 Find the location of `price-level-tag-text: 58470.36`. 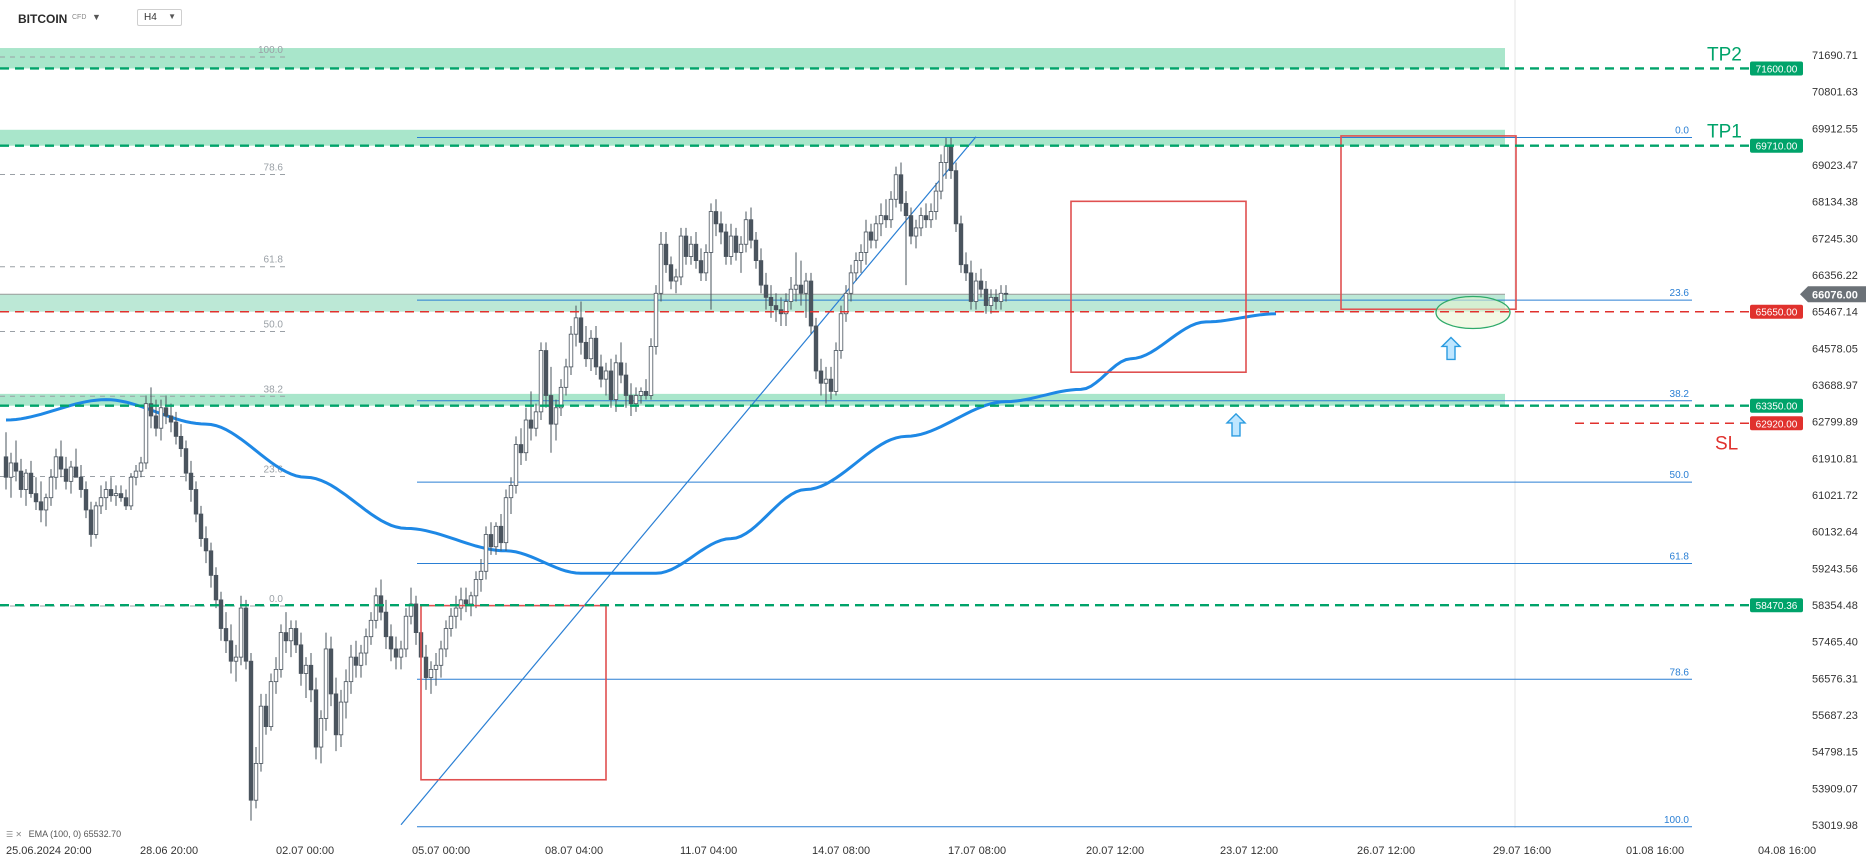

price-level-tag-text: 58470.36 is located at coordinates (1777, 606).